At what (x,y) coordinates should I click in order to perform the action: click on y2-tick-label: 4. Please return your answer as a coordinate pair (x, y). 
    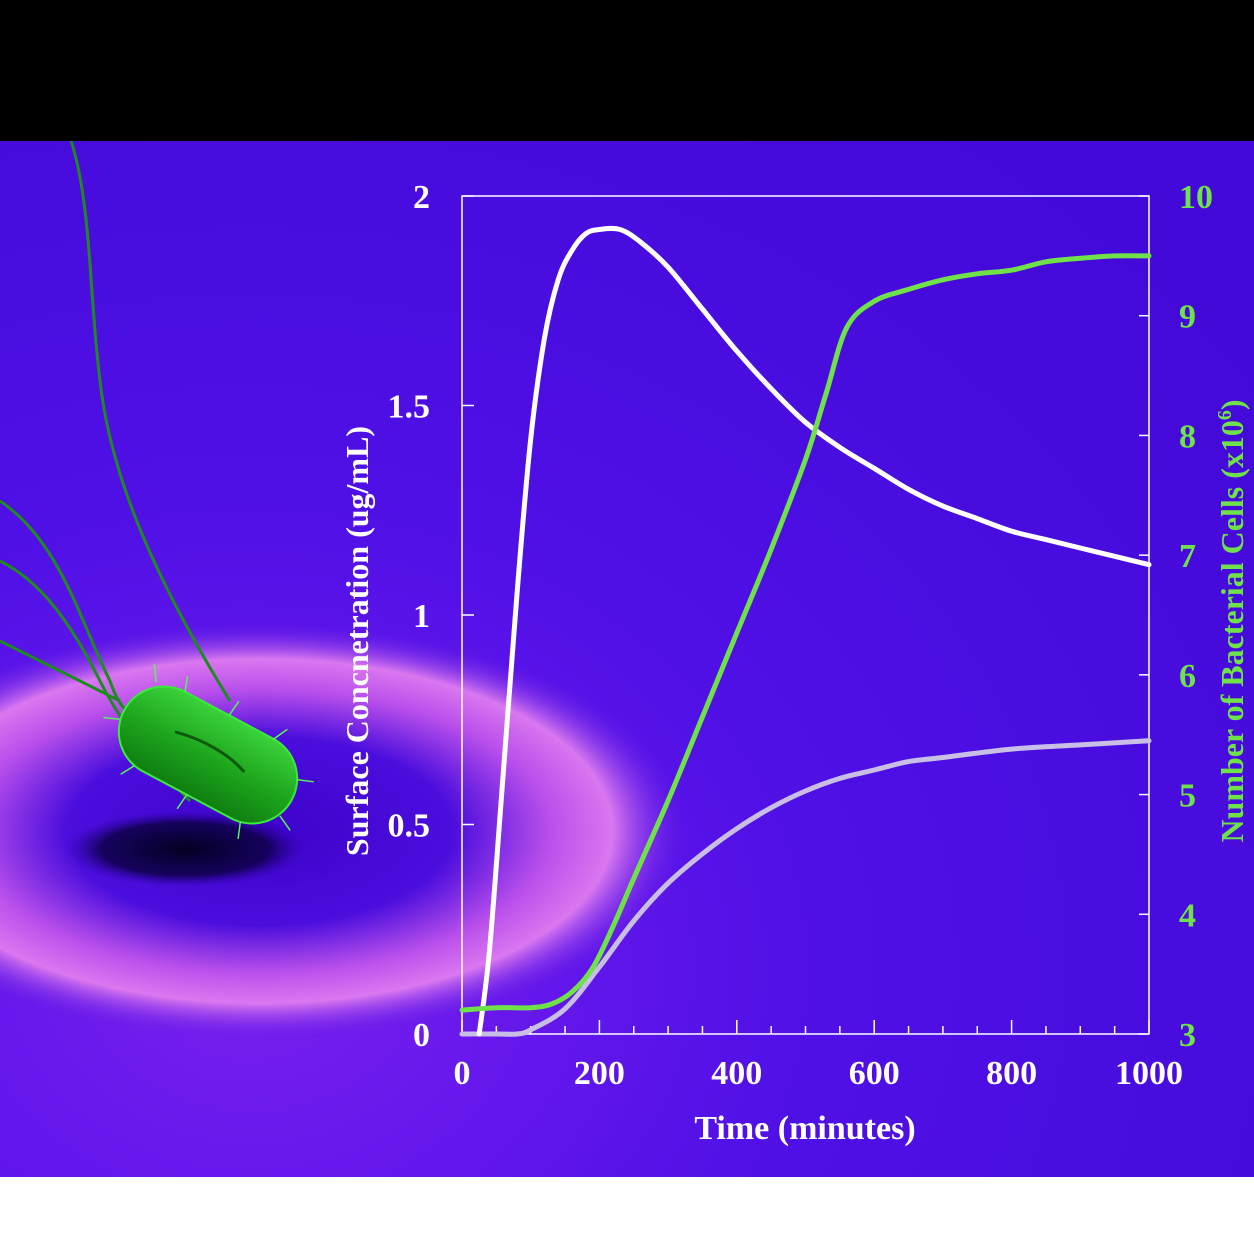
    Looking at the image, I should click on (1187, 915).